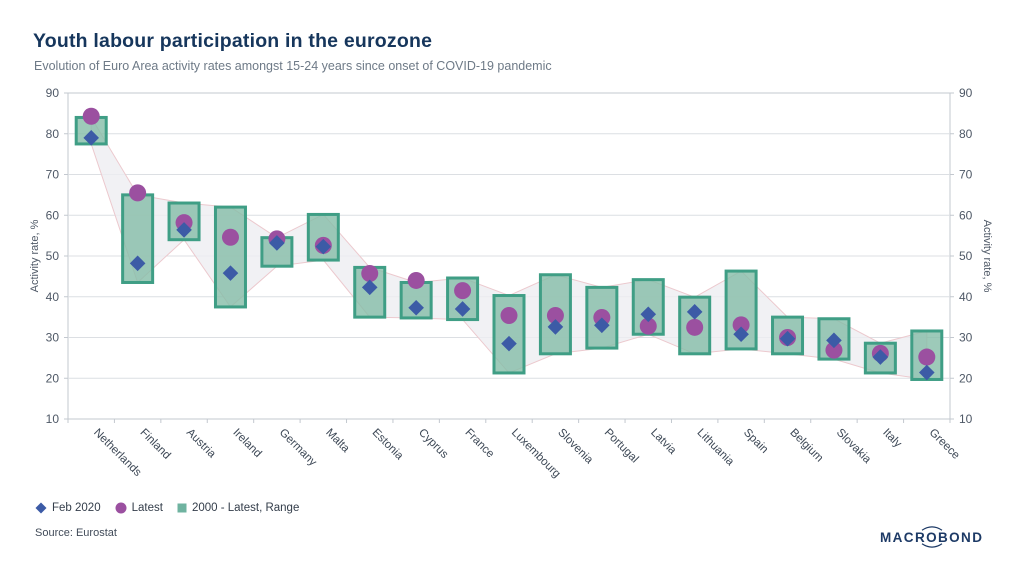  Describe the element at coordinates (433, 444) in the screenshot. I see `x-category-label-cyprus: Cyprus` at that location.